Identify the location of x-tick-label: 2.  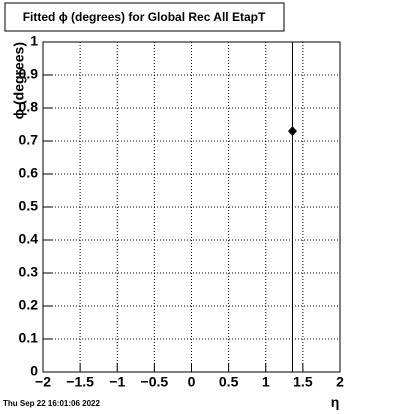
(340, 382).